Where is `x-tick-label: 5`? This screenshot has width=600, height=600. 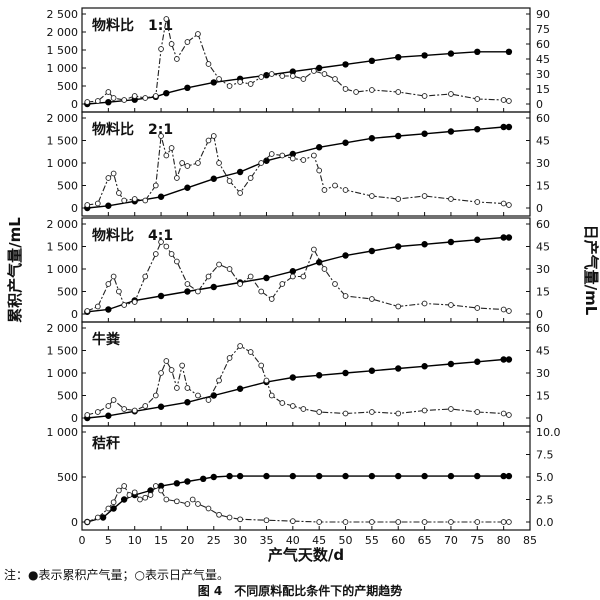 x-tick-label: 5 is located at coordinates (108, 540).